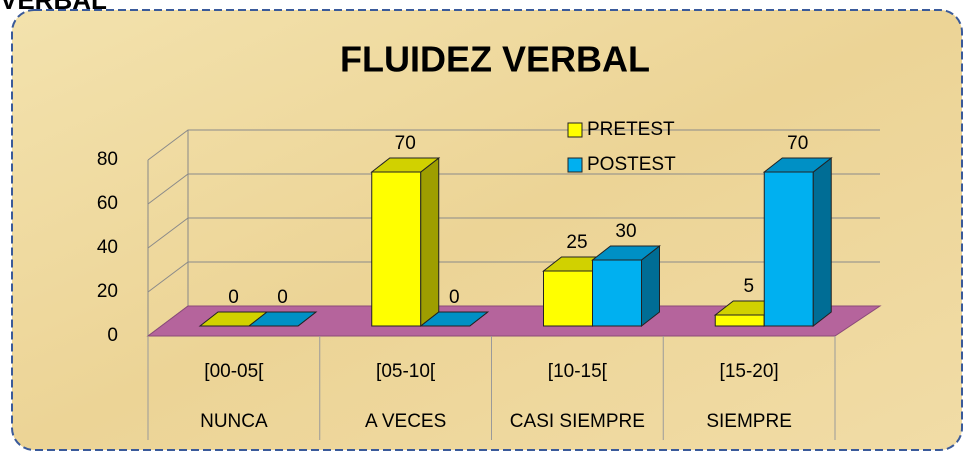 The image size is (969, 454). I want to click on y-tick-label: 40, so click(107, 247).